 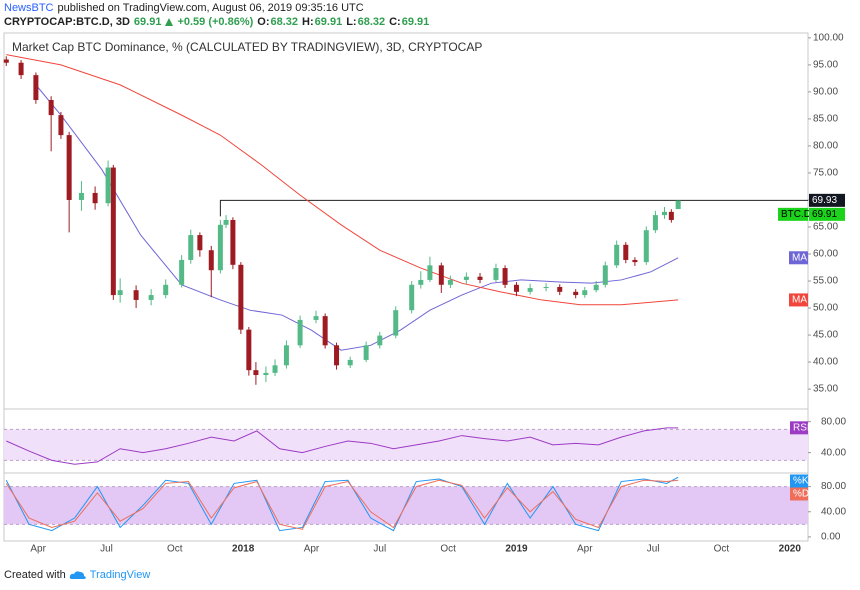 I want to click on y-tick-label: 0.00, so click(x=831, y=537).